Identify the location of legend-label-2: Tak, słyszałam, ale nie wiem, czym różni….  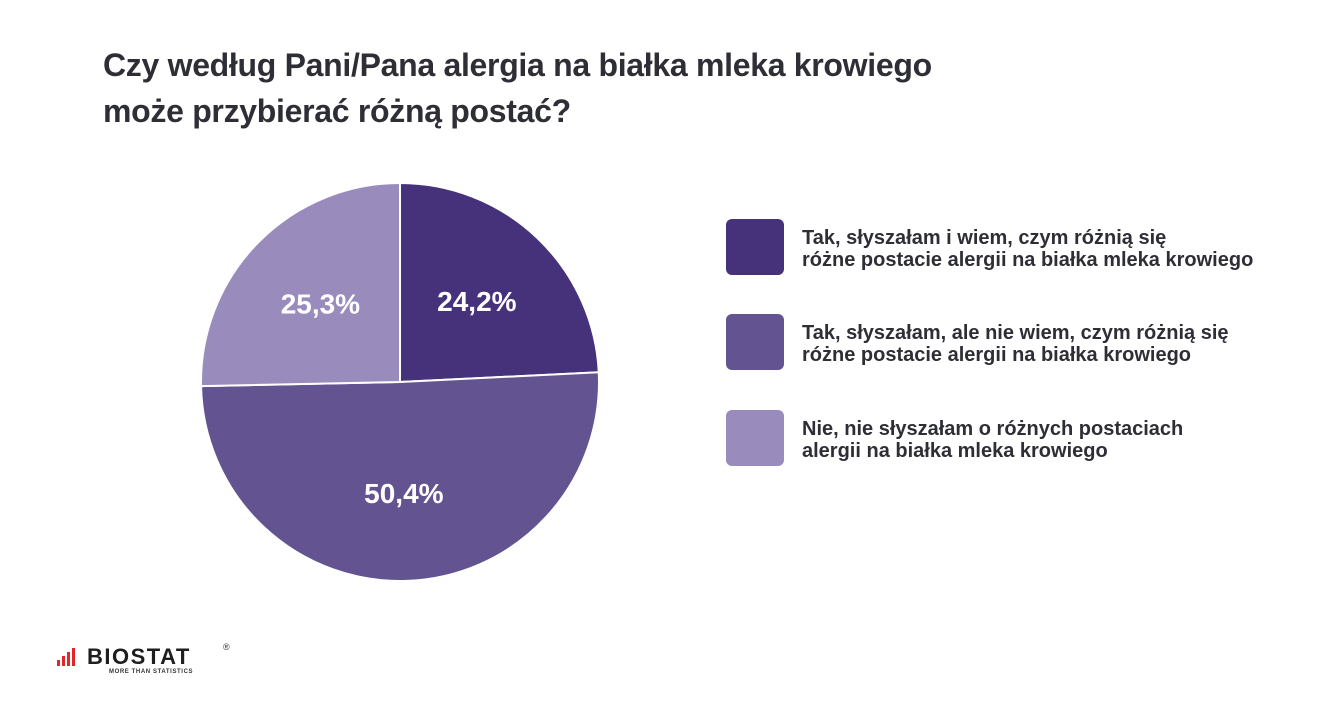
(1066, 344).